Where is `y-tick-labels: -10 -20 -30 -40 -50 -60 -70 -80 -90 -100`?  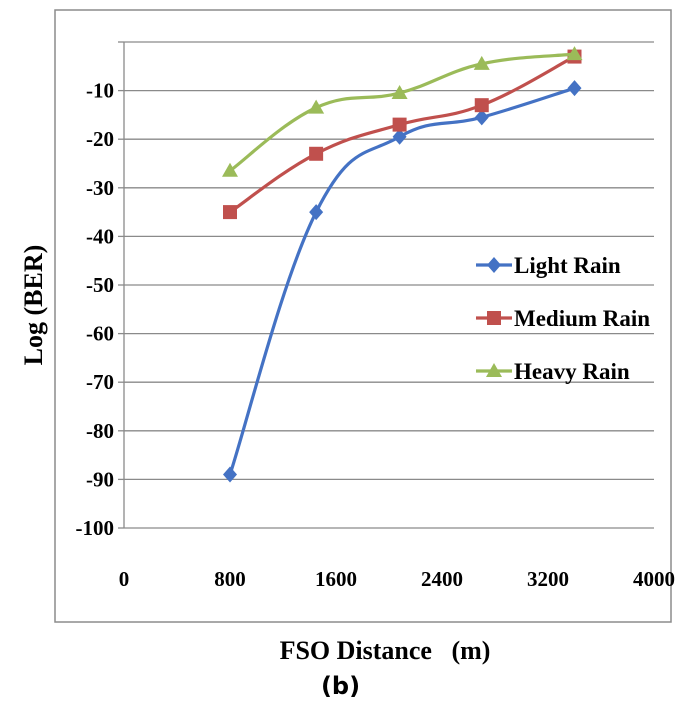 y-tick-labels: -10 -20 -30 -40 -50 -60 -70 -80 -90 -100 is located at coordinates (95, 309).